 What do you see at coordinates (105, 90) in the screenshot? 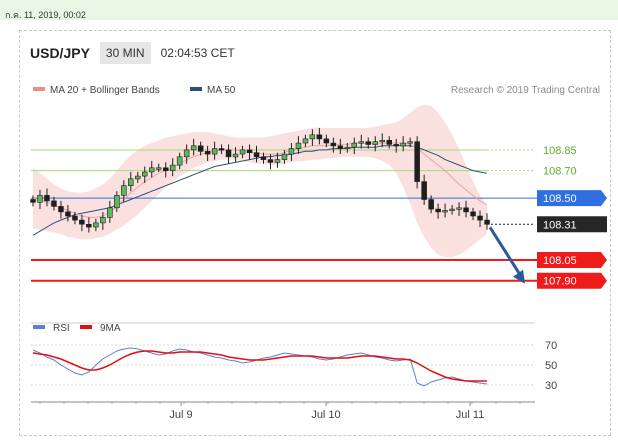
I see `ma20-legend-label: MA 20 + Bollinger Bands` at bounding box center [105, 90].